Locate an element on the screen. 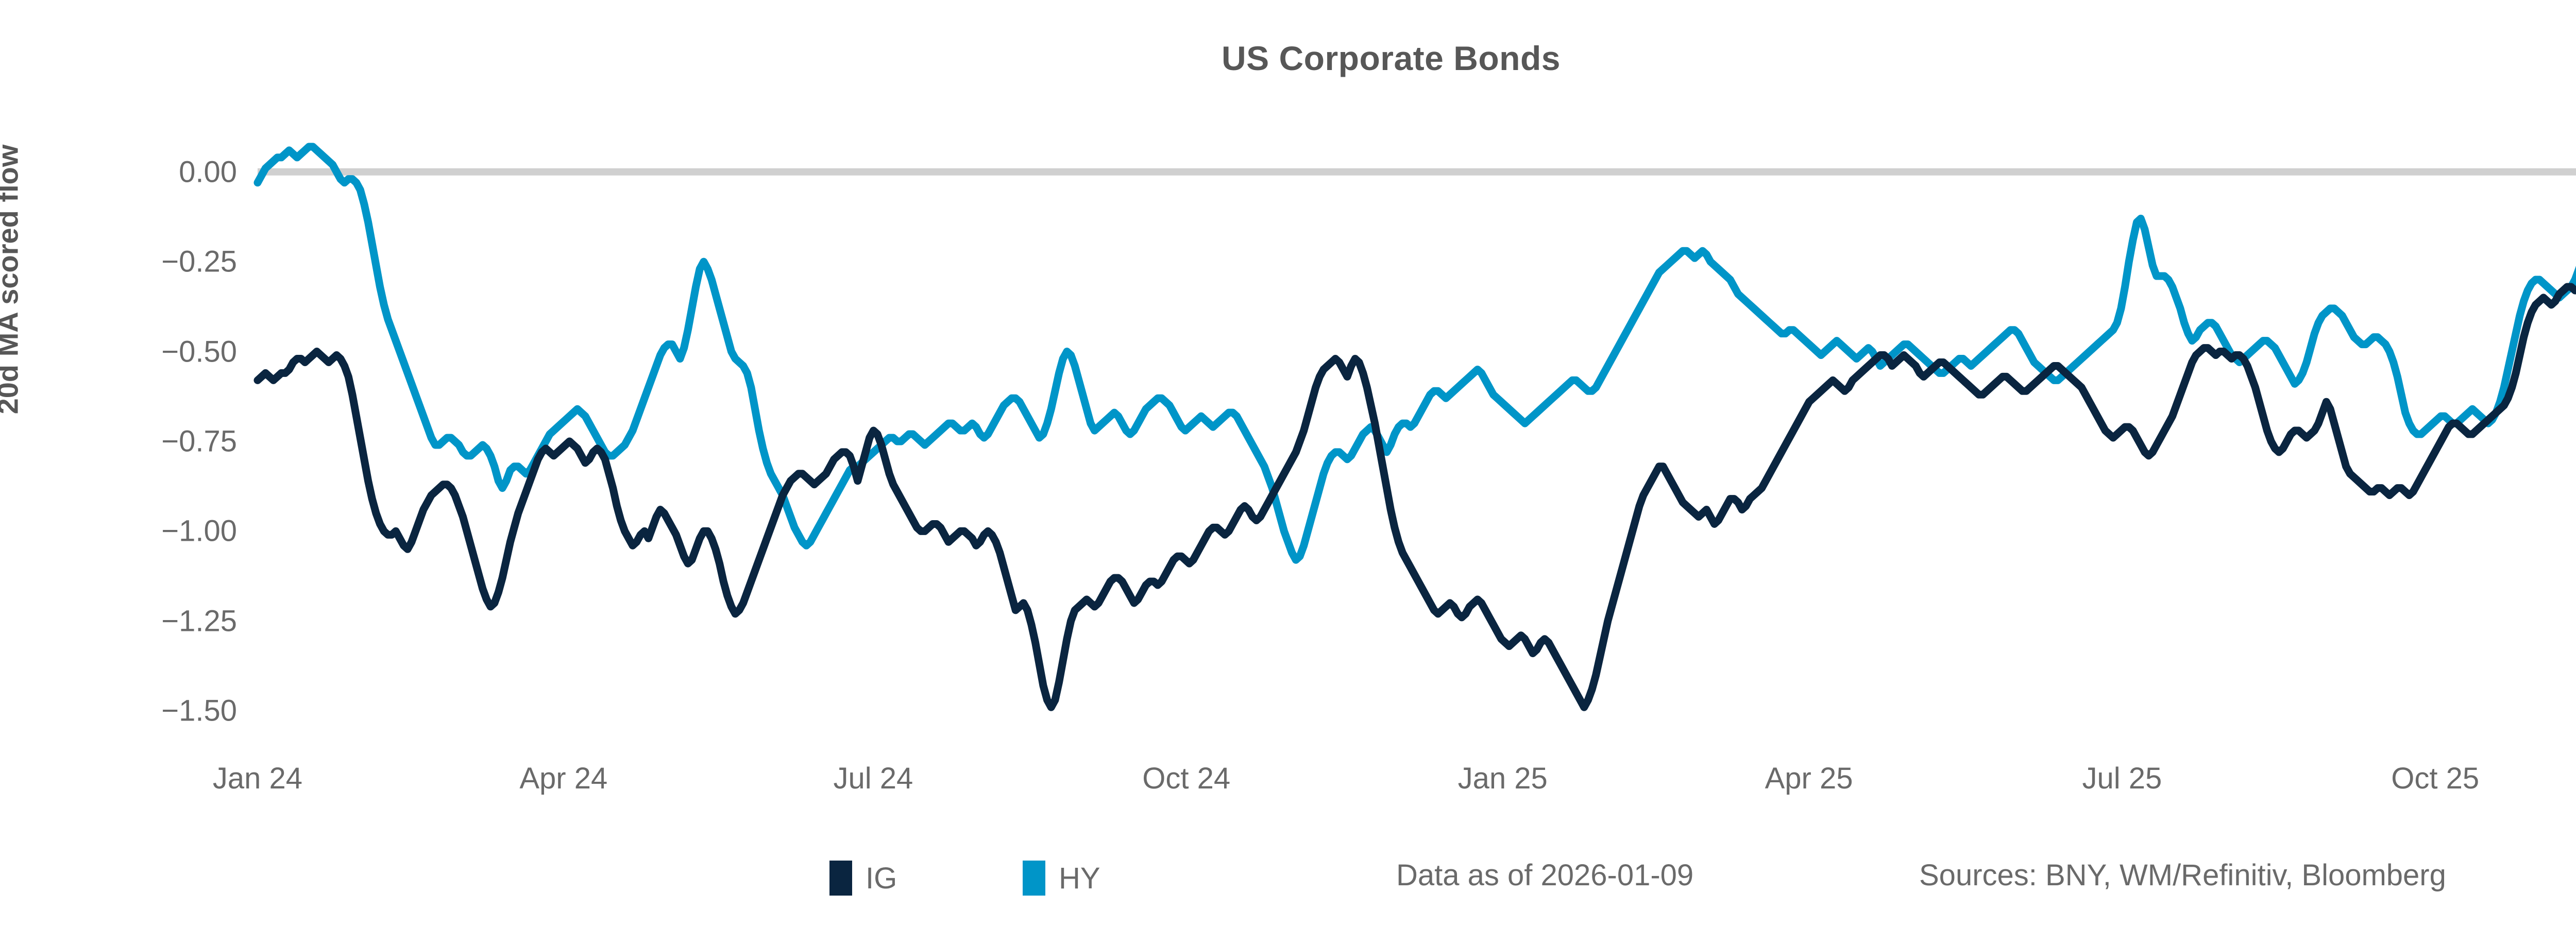  legend-item-ig: IG is located at coordinates (863, 878).